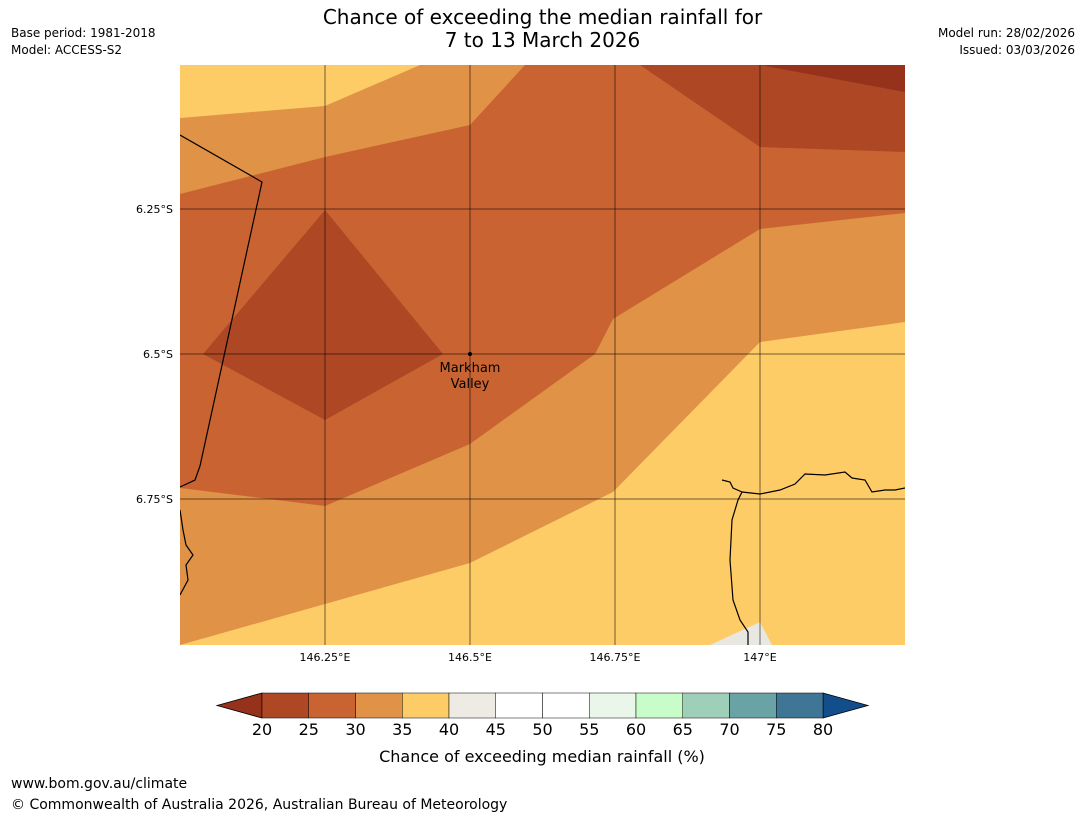  I want to click on place-label: Markham Valley, so click(470, 376).